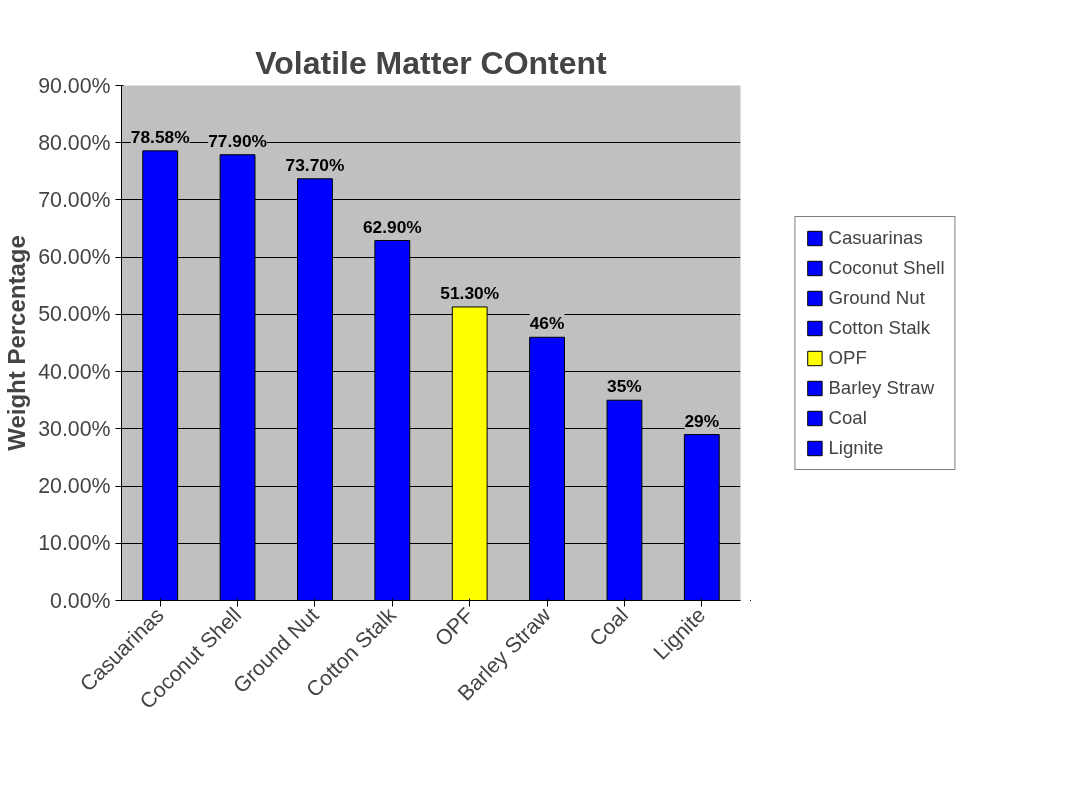 The image size is (1078, 792). I want to click on data-label: 78.58%, so click(160, 136).